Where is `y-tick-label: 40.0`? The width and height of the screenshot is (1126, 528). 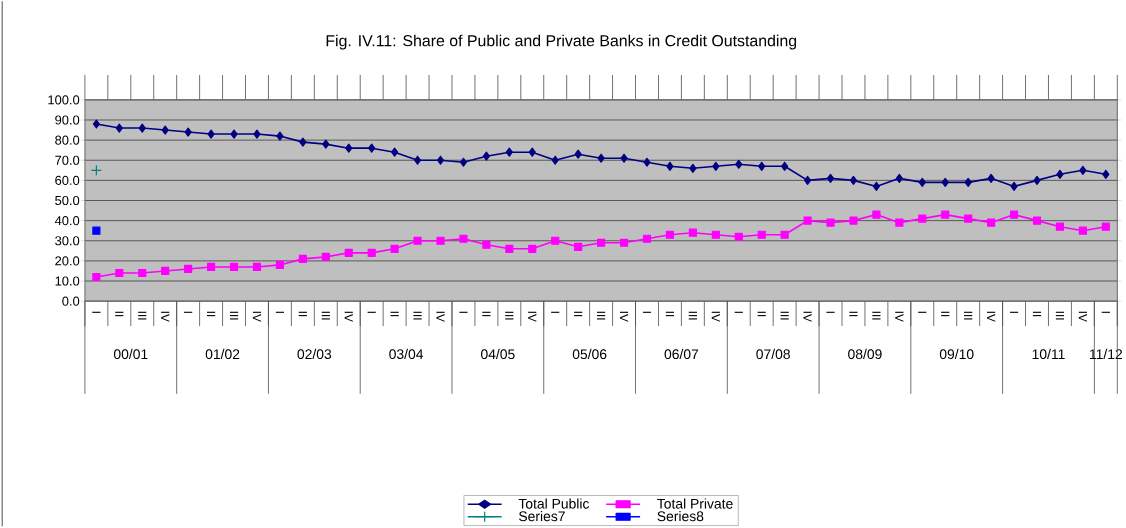 y-tick-label: 40.0 is located at coordinates (67, 221).